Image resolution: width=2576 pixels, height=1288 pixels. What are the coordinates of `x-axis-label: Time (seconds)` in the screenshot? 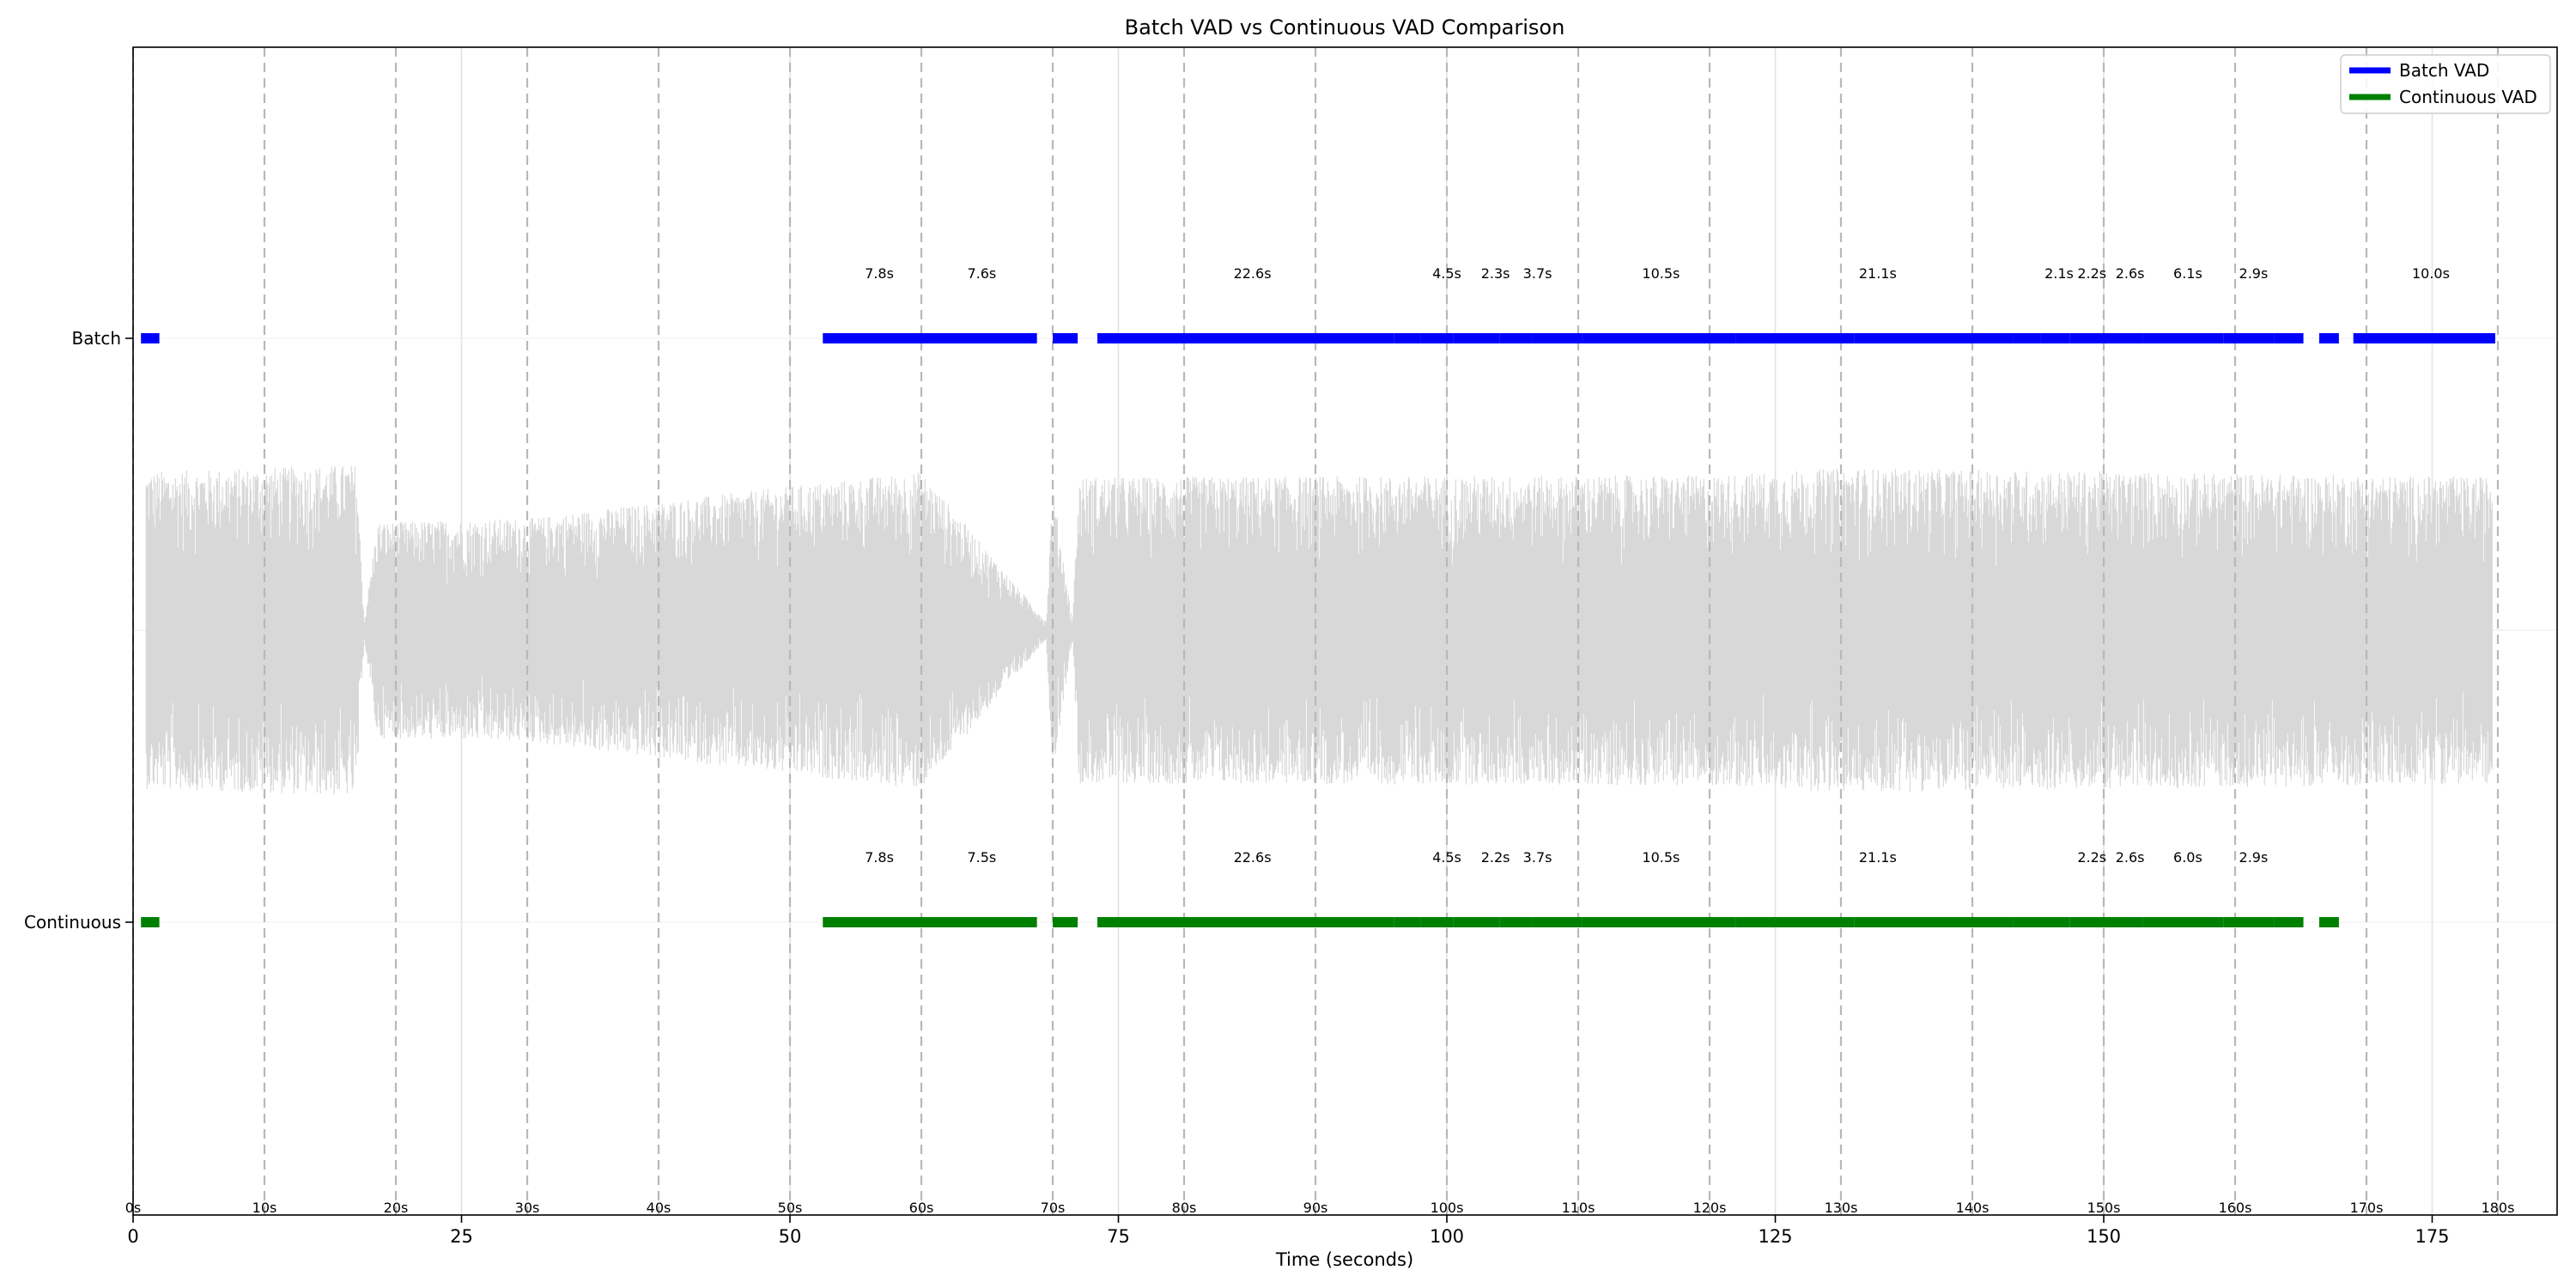 It's located at (1344, 1259).